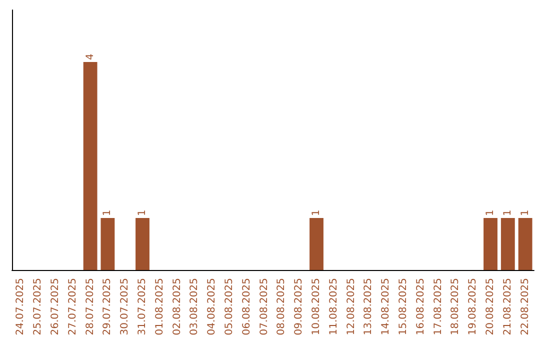 The image size is (540, 340). What do you see at coordinates (299, 307) in the screenshot?
I see `x-tick-label: 09.08.2025` at bounding box center [299, 307].